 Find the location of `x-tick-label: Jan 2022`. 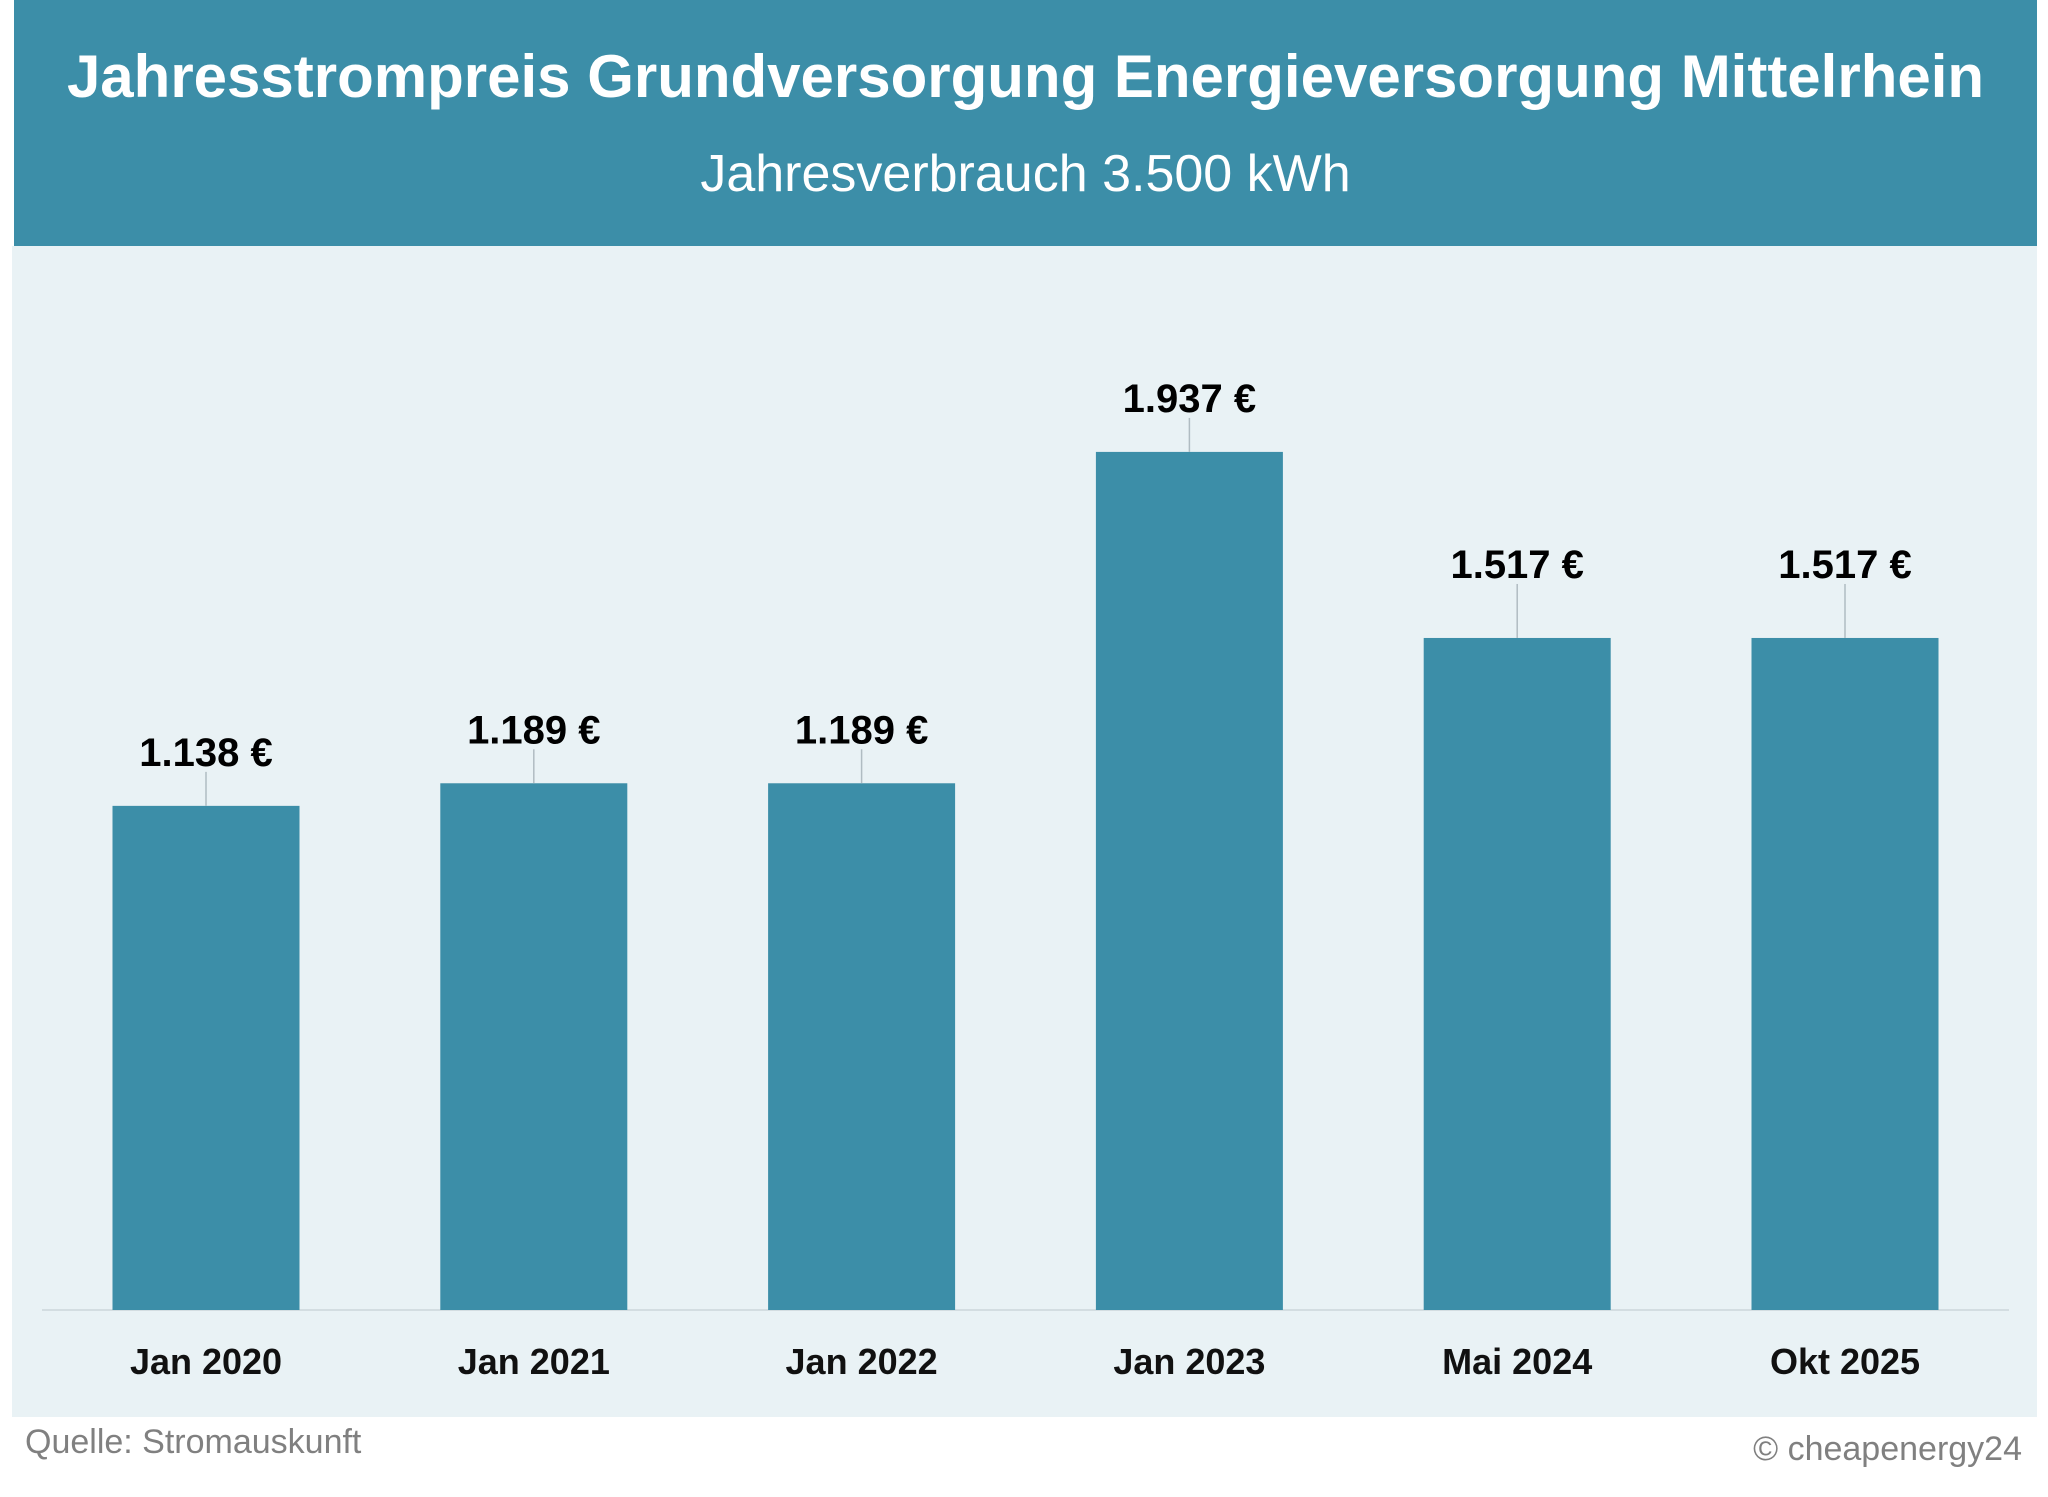

x-tick-label: Jan 2022 is located at coordinates (862, 1361).